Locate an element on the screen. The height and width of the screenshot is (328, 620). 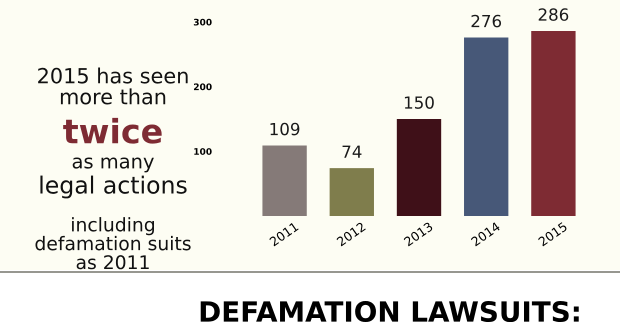
data-label: 150 is located at coordinates (419, 102).